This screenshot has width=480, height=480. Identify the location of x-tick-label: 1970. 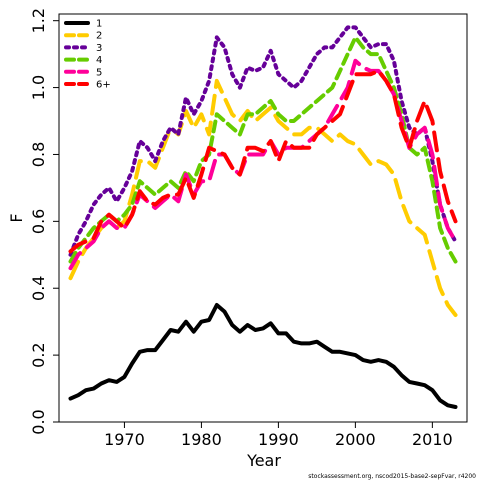
(124, 439).